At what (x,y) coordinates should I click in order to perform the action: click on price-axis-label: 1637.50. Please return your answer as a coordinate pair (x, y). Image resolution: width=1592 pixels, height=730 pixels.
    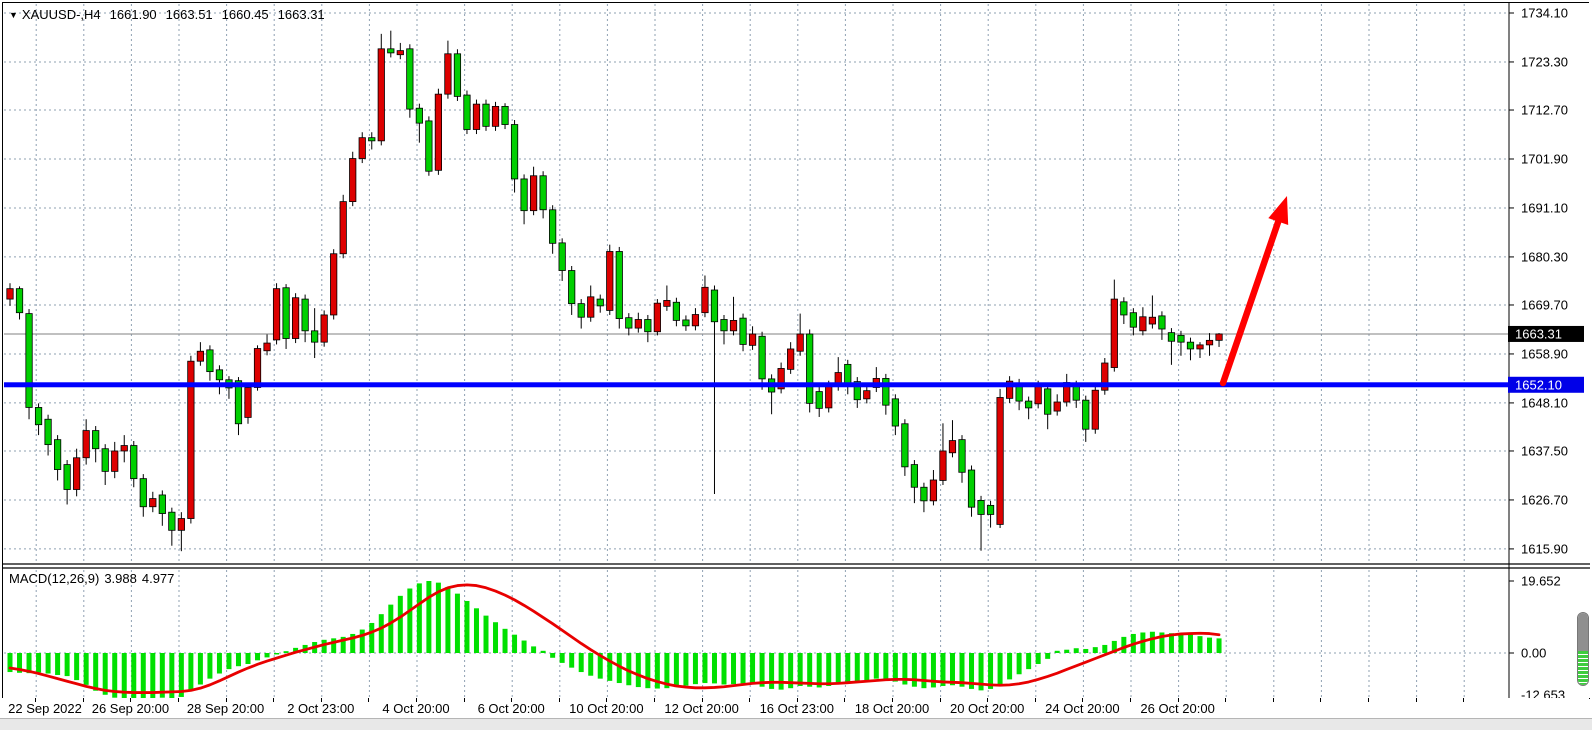
    Looking at the image, I should click on (1544, 450).